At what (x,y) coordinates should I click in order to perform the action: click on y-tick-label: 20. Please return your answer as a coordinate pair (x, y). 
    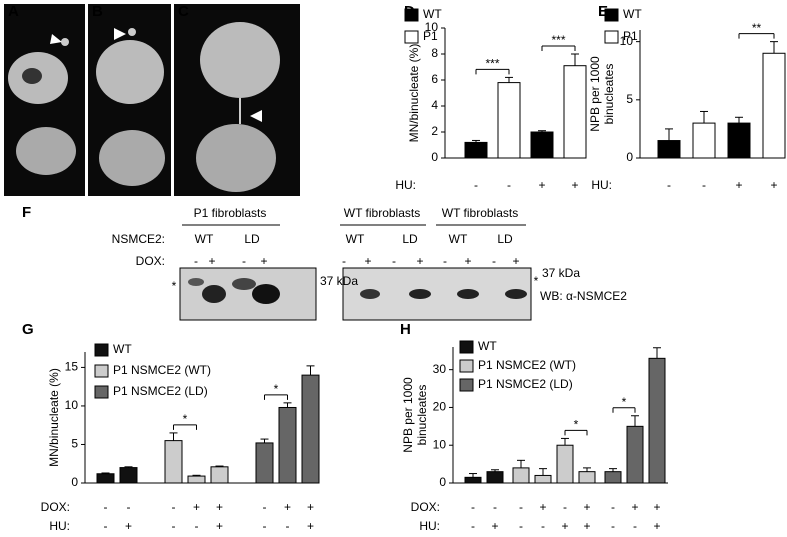
    Looking at the image, I should click on (440, 407).